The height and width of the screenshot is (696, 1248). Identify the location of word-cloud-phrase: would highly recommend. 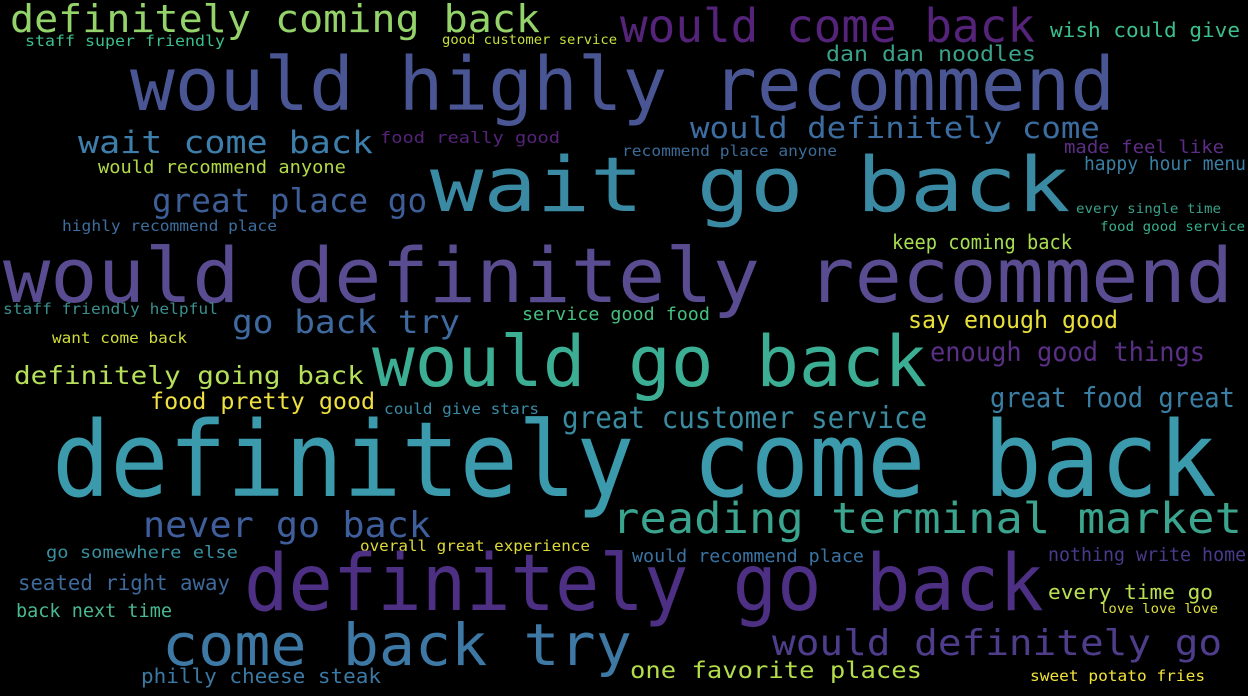
(623, 85).